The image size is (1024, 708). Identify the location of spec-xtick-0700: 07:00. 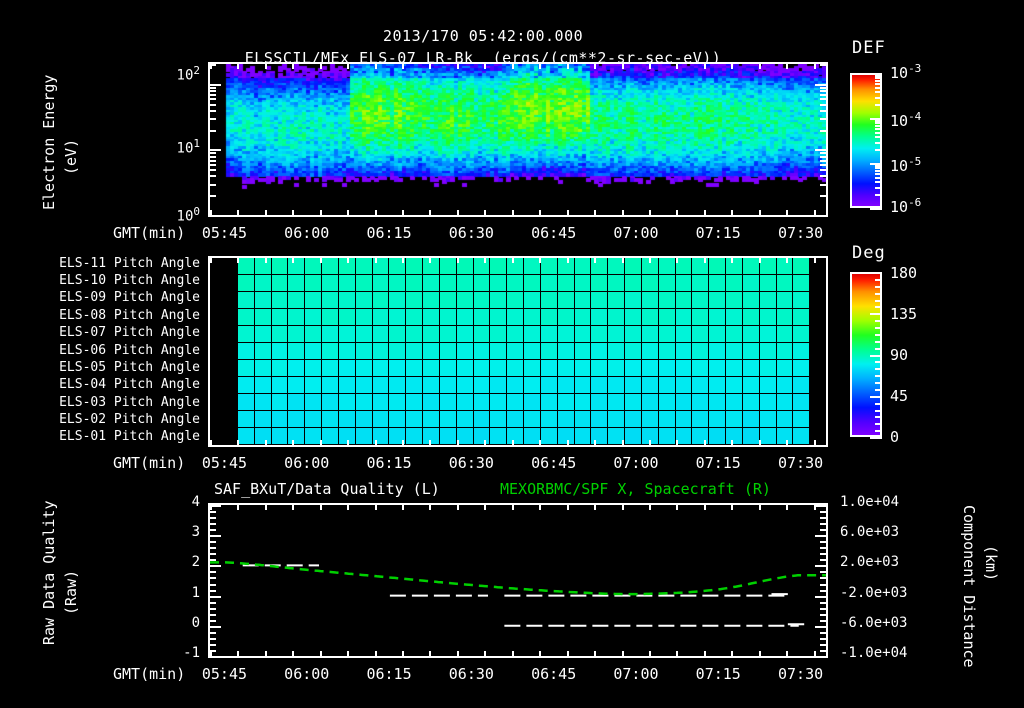
(636, 233).